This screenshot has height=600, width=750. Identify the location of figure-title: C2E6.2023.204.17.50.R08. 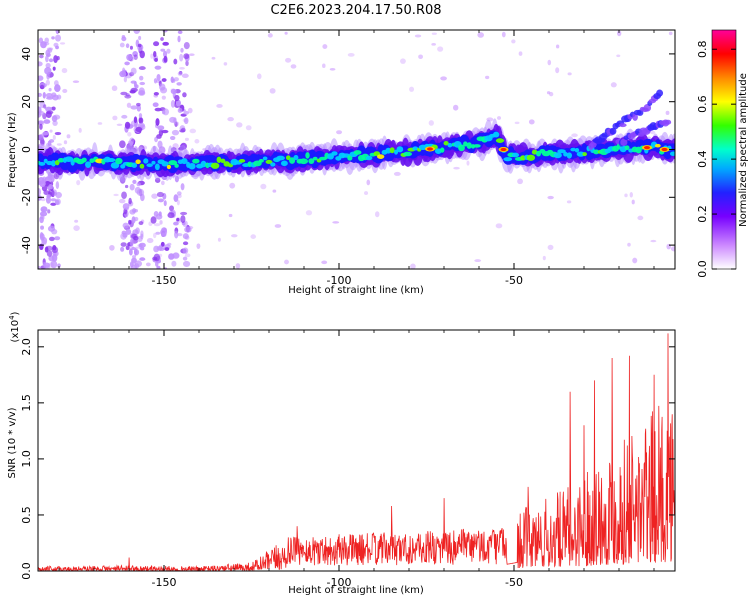
(355, 10).